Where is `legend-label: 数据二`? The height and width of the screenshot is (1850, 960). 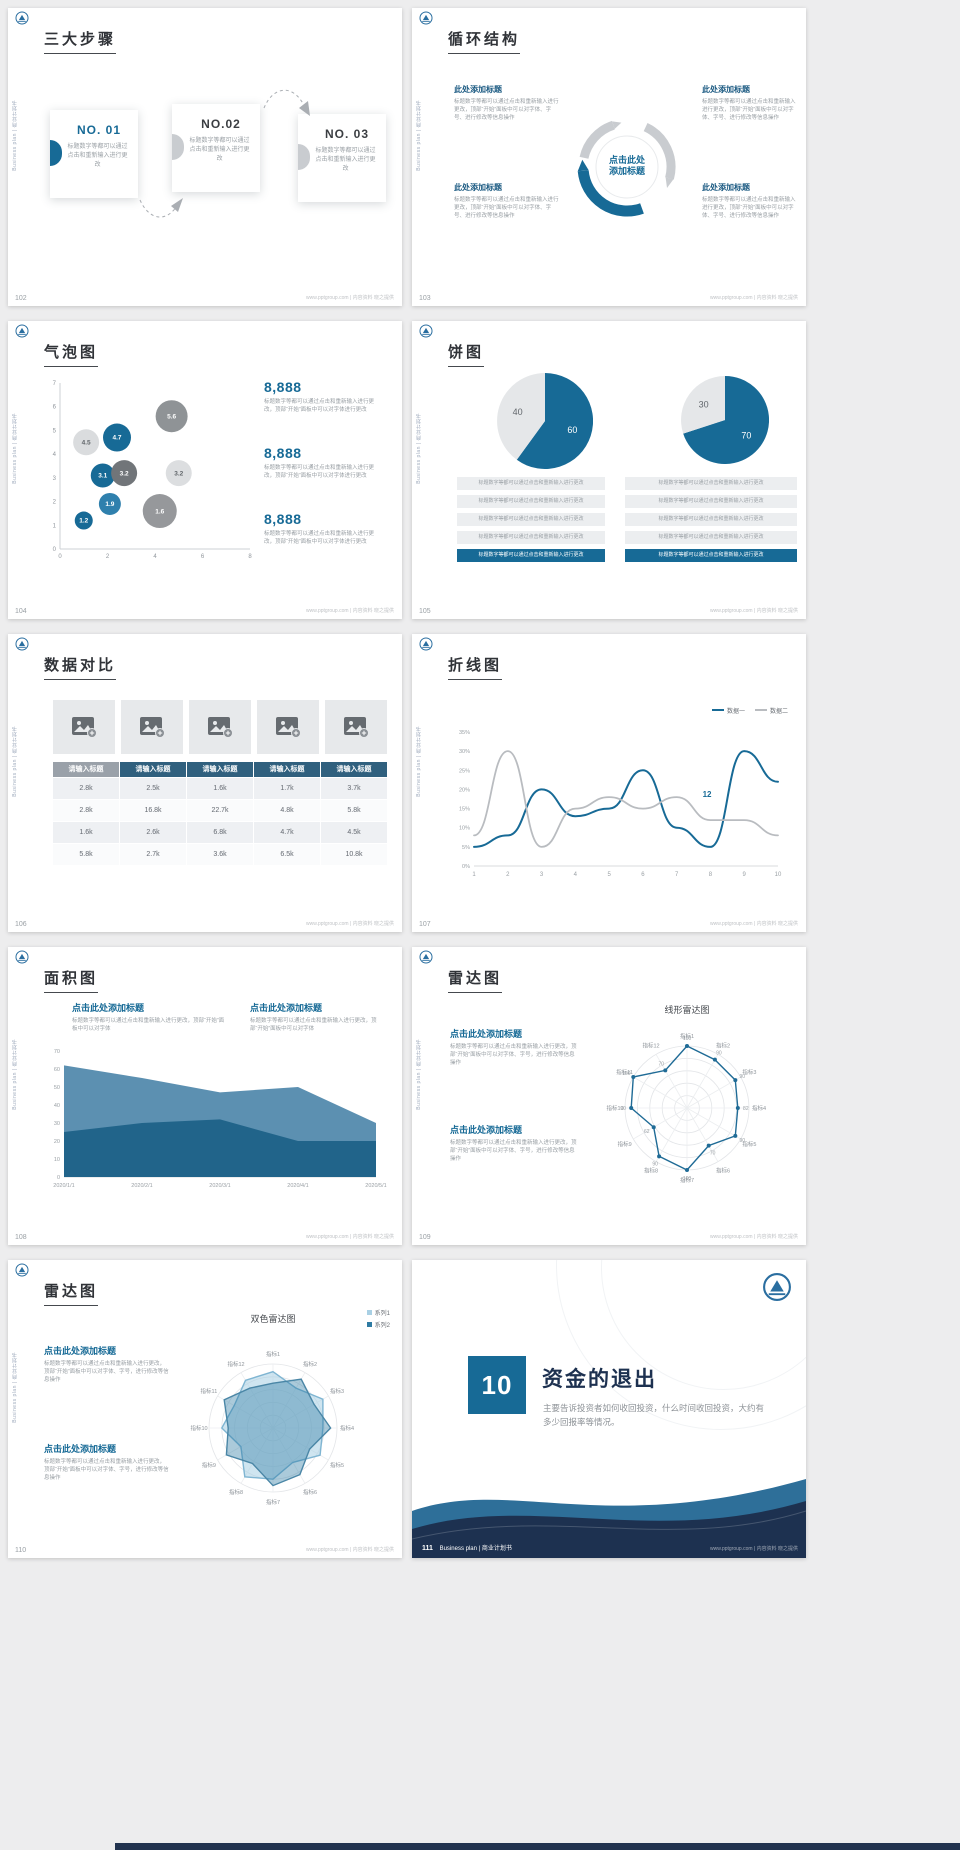
legend-label: 数据二 is located at coordinates (778, 712).